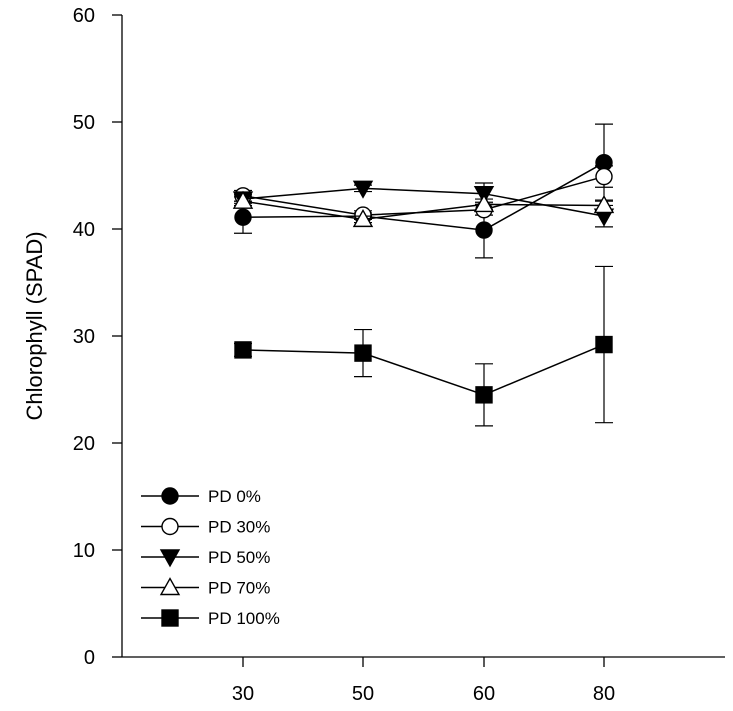 This screenshot has height=711, width=733. I want to click on y-axis-title: Chlorophyll (SPAD), so click(34, 325).